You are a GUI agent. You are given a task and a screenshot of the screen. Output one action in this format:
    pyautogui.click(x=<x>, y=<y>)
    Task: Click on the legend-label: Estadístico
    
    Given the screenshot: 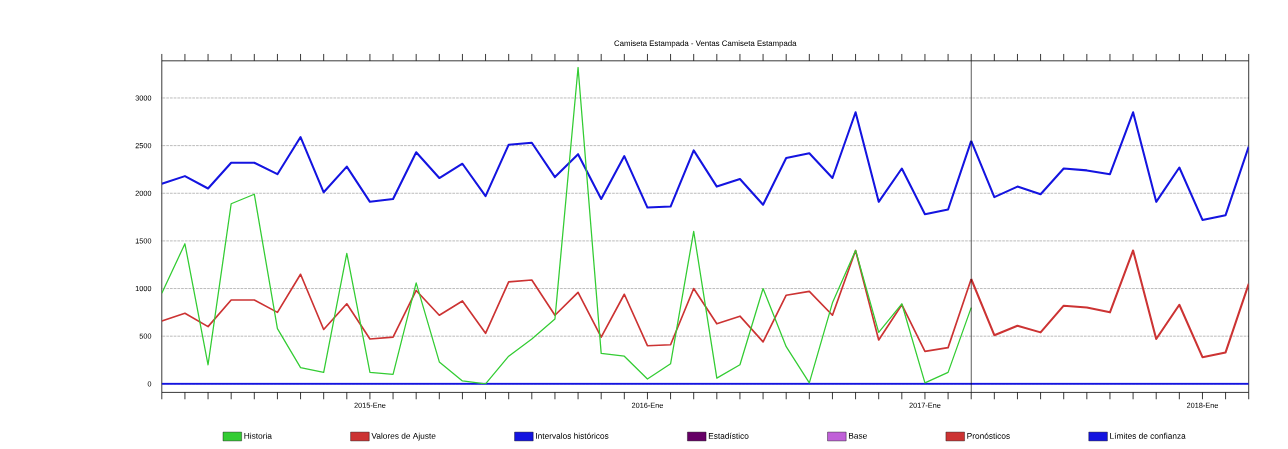 What is the action you would take?
    pyautogui.click(x=728, y=435)
    